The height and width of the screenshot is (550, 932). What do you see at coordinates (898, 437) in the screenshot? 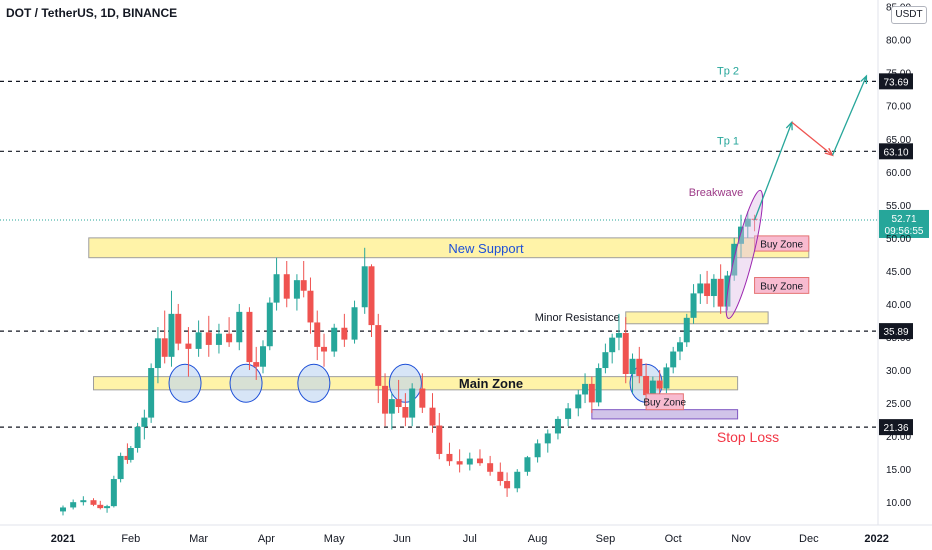
I see `price-tick-label: 20.00` at bounding box center [898, 437].